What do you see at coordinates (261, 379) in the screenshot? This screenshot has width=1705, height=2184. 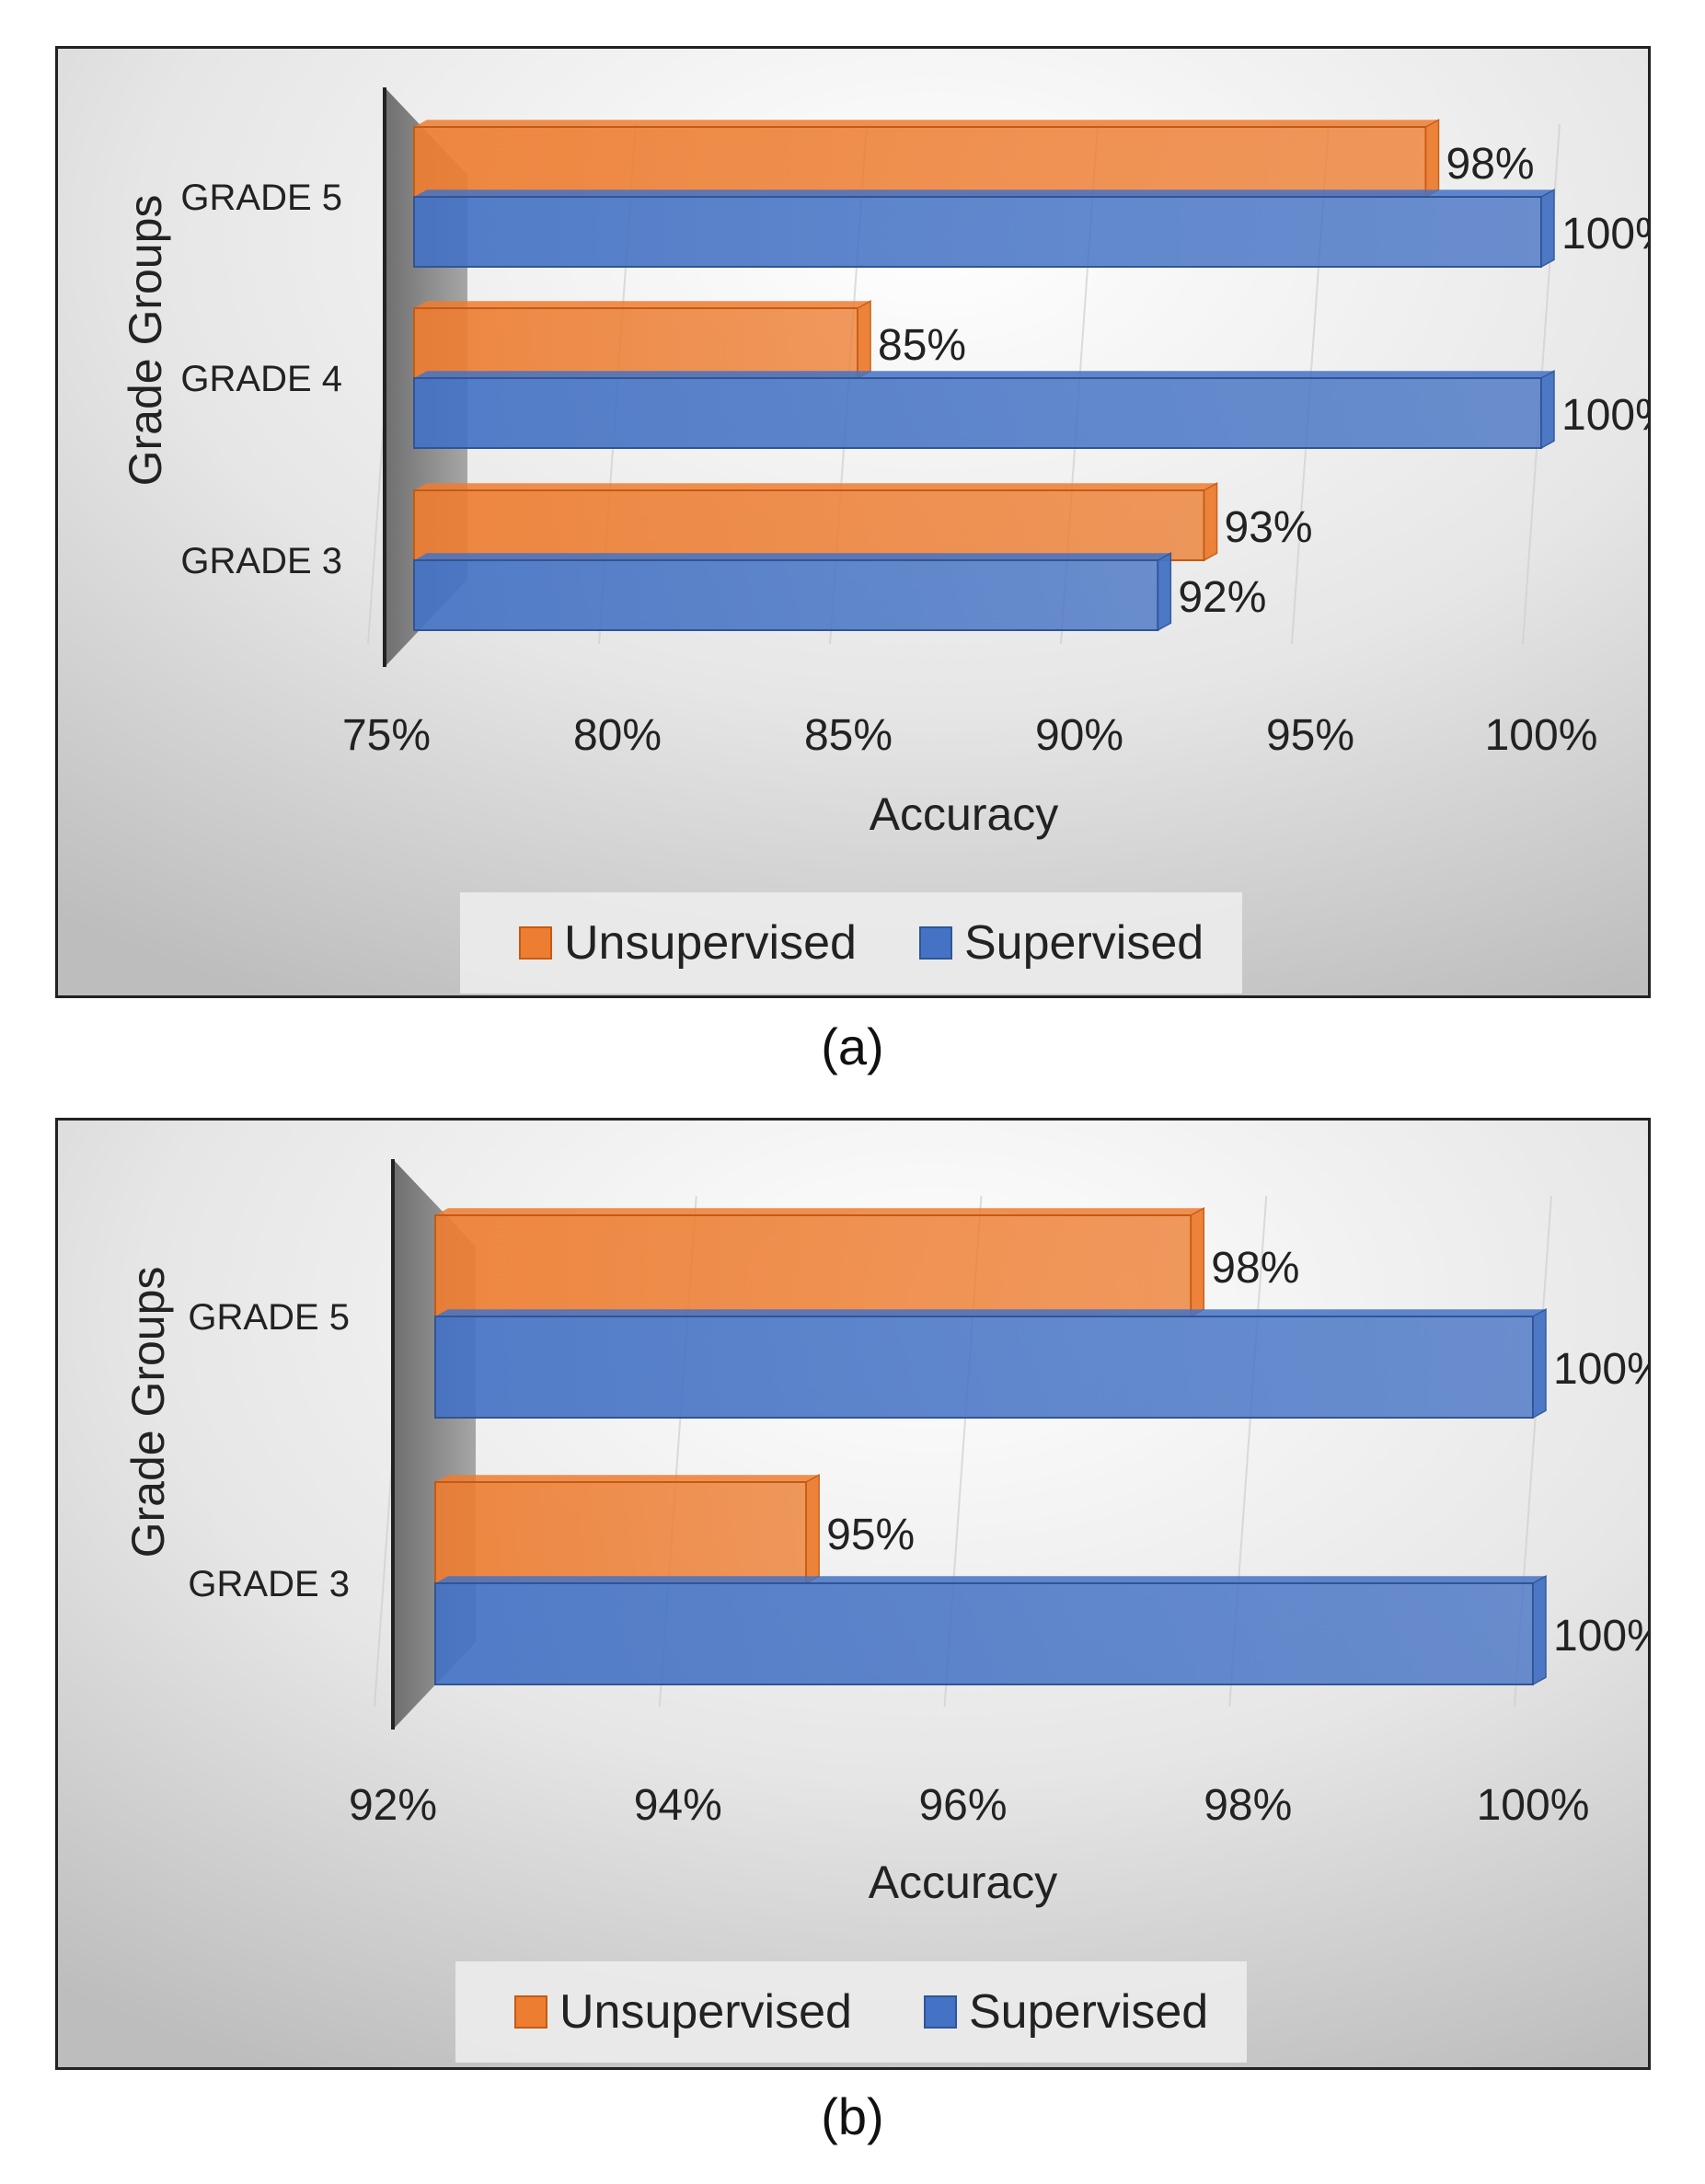 I see `category-label: GRADE 4` at bounding box center [261, 379].